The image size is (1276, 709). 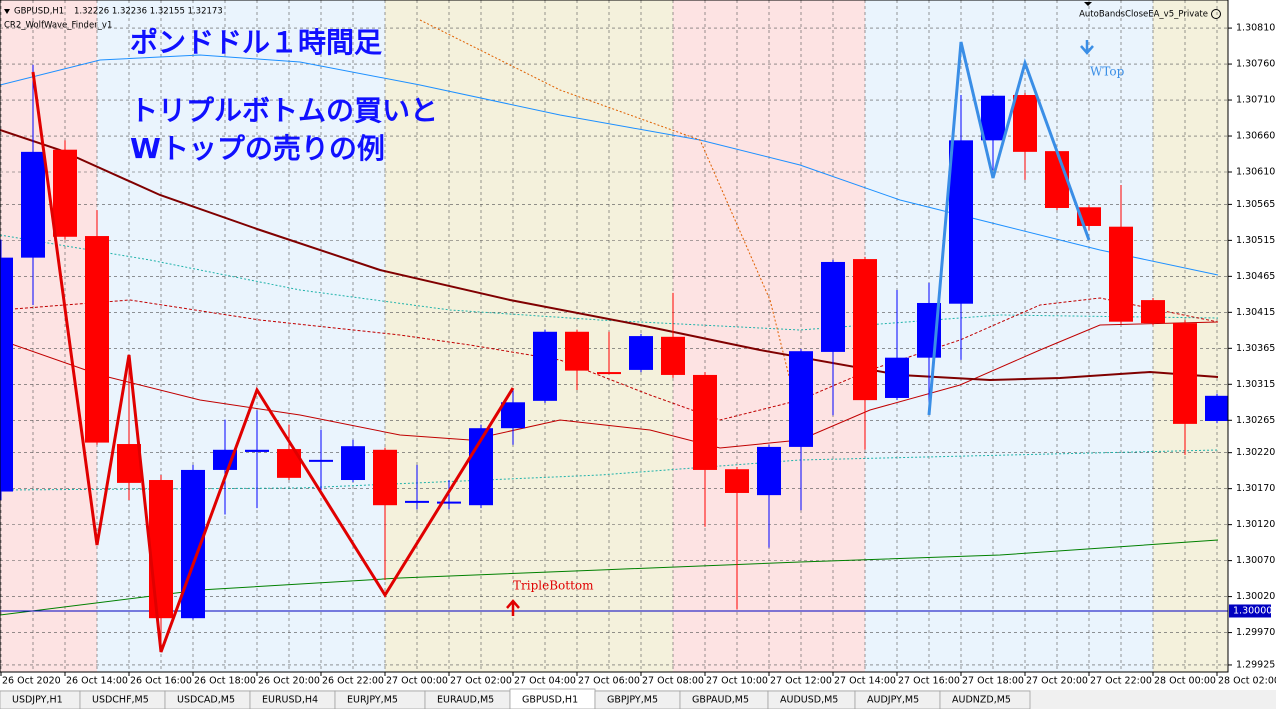 What do you see at coordinates (120, 700) in the screenshot?
I see `tab-label: USDCHF,M5` at bounding box center [120, 700].